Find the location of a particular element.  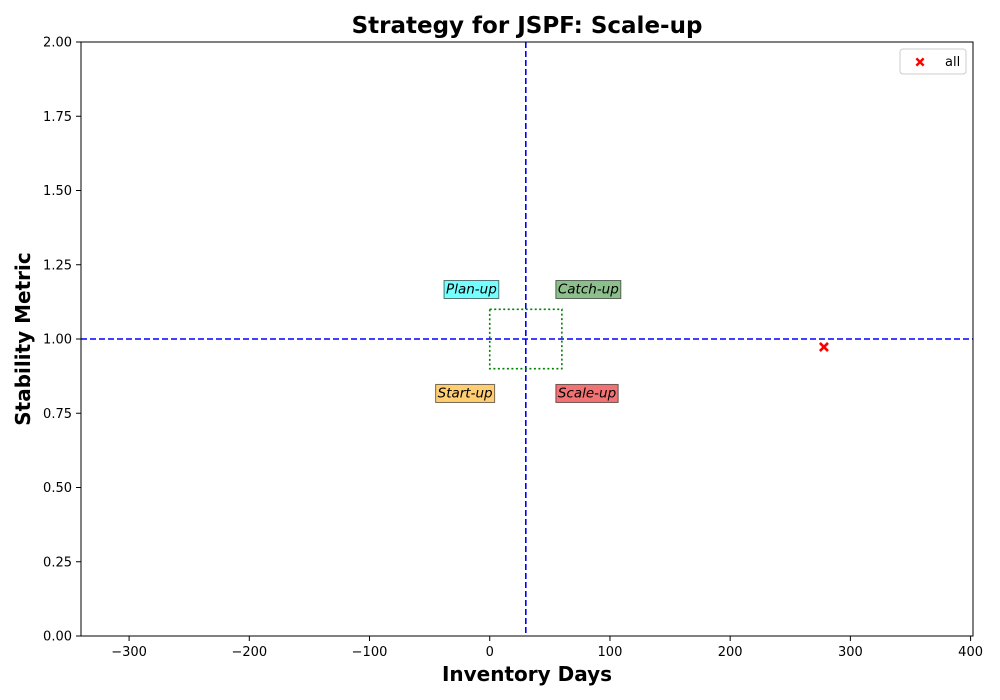

quadrant-label: Scale-up is located at coordinates (587, 393).